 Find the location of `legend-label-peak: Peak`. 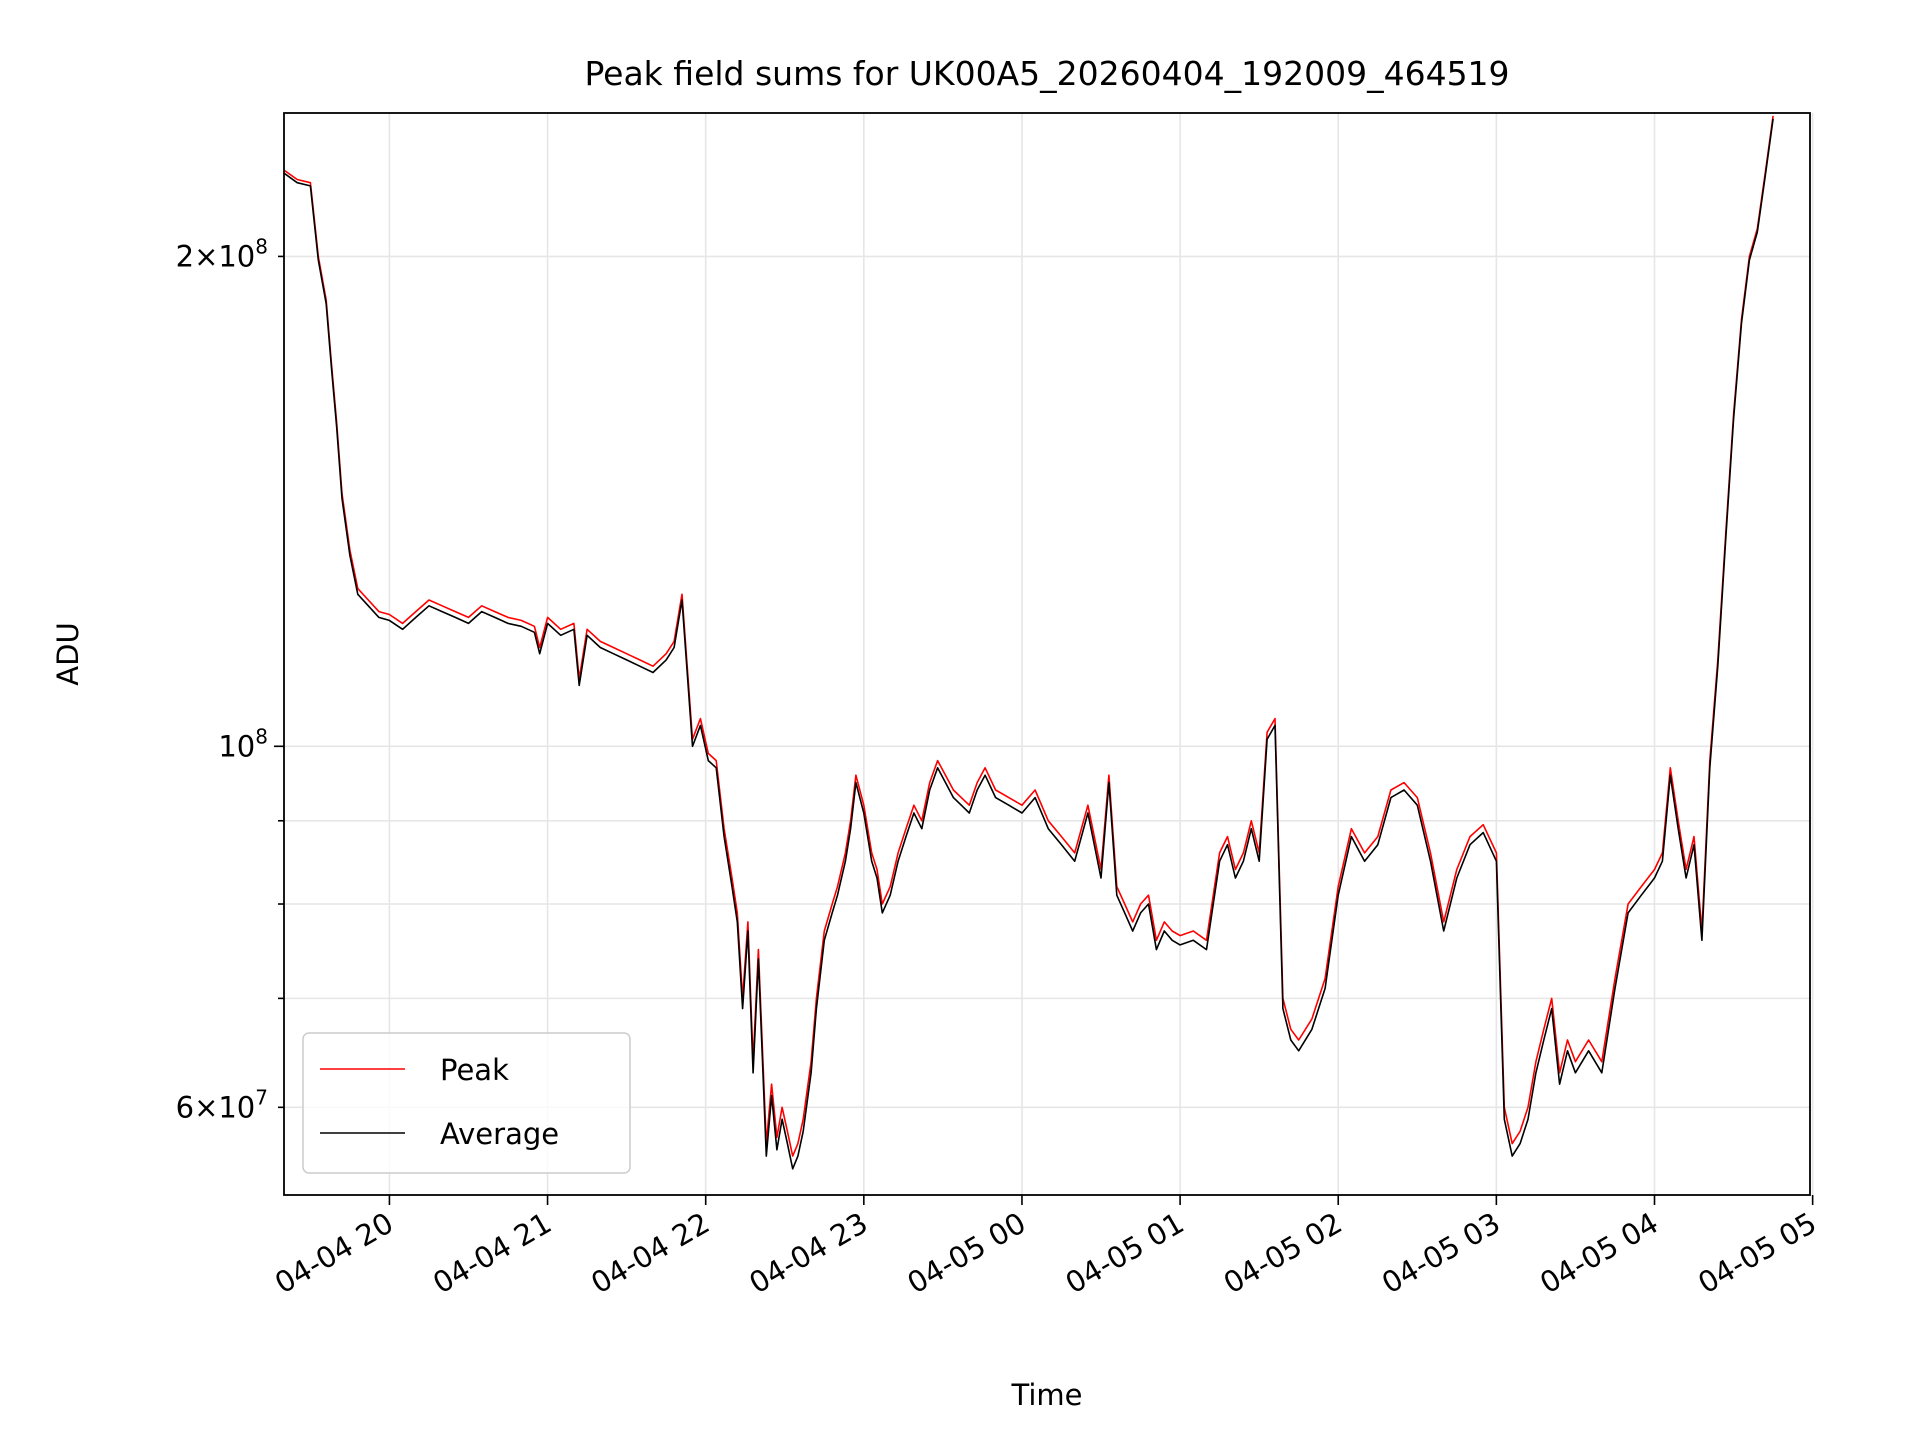

legend-label-peak: Peak is located at coordinates (474, 1070).